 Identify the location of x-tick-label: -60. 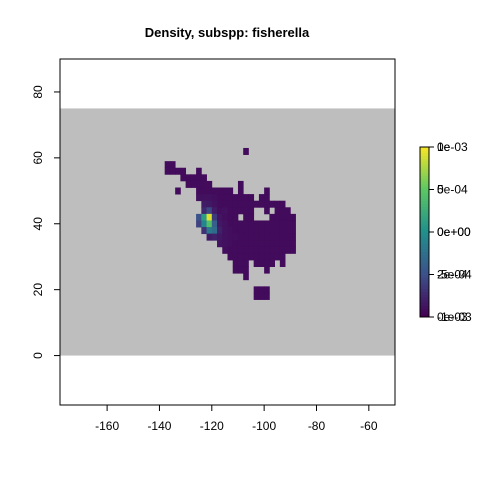
(369, 426).